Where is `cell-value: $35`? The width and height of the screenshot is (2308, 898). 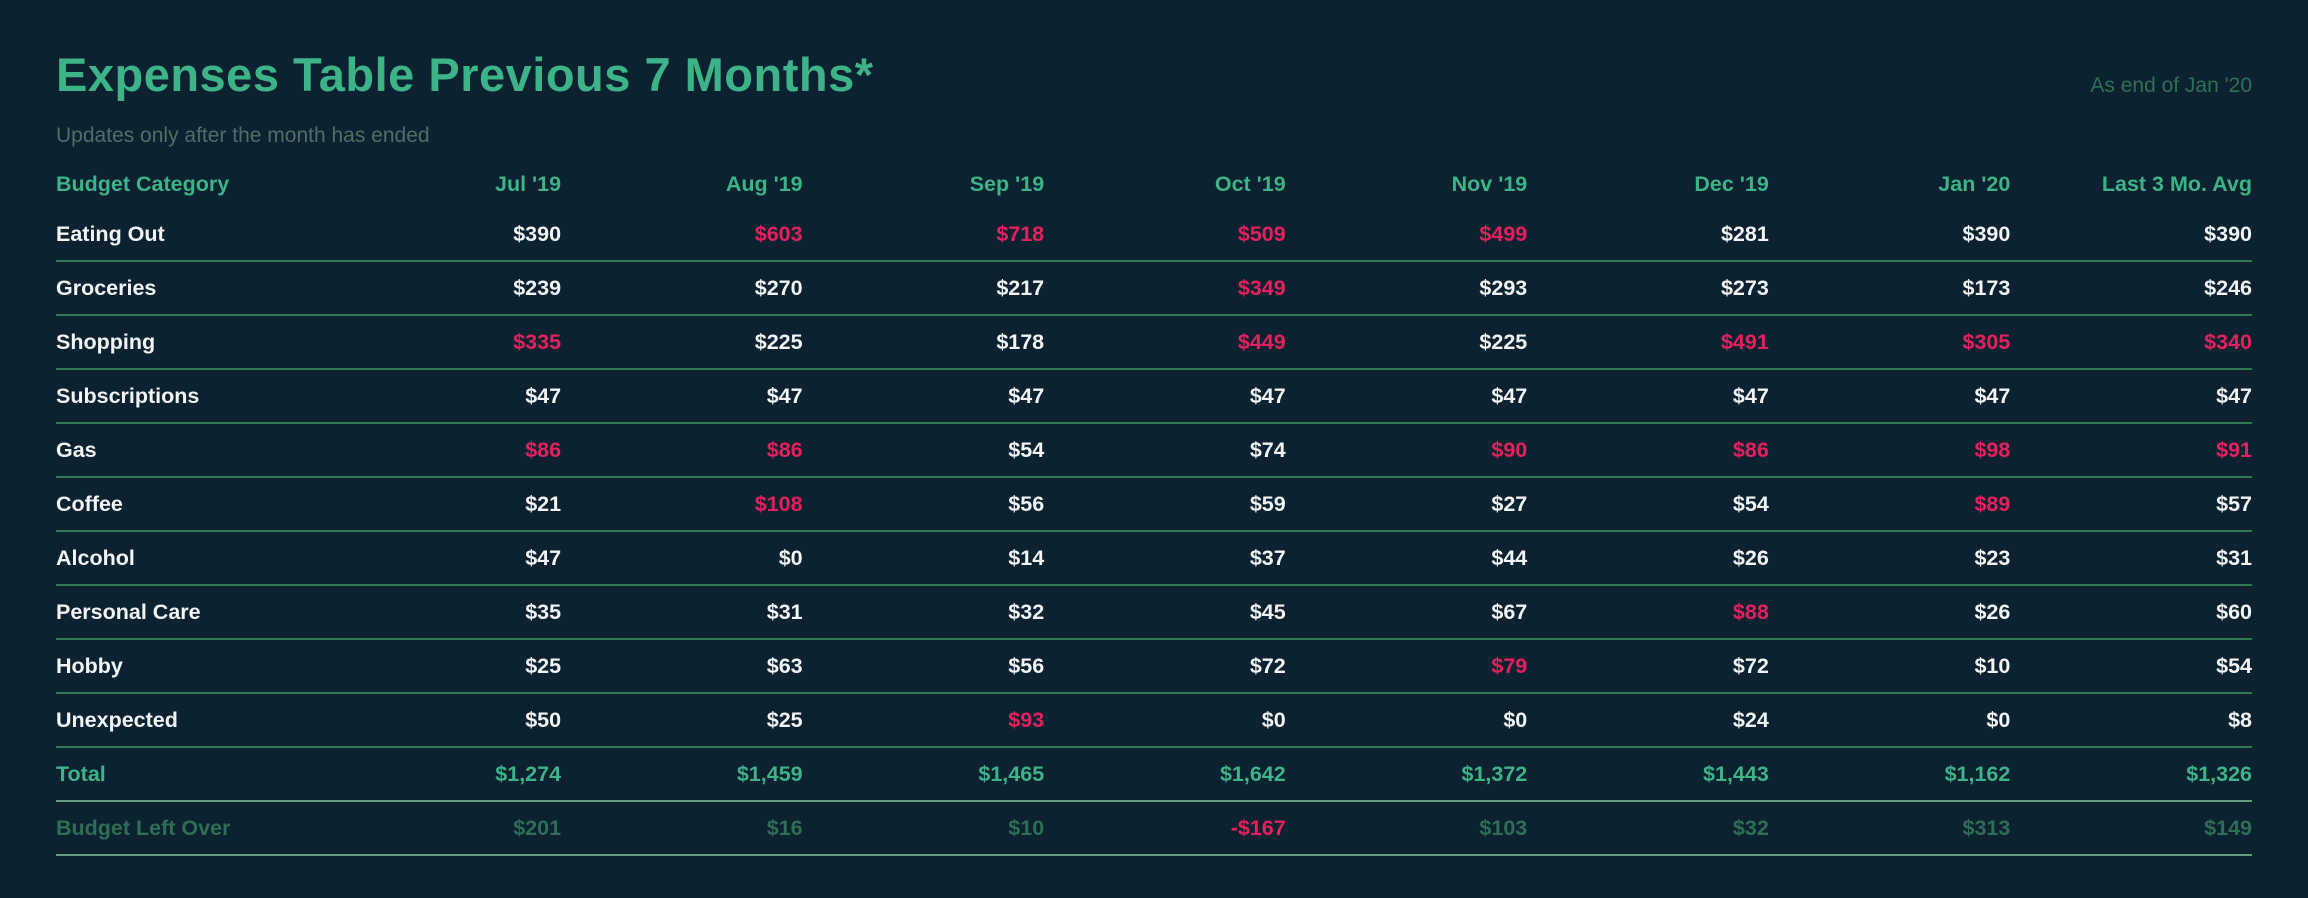 cell-value: $35 is located at coordinates (543, 611).